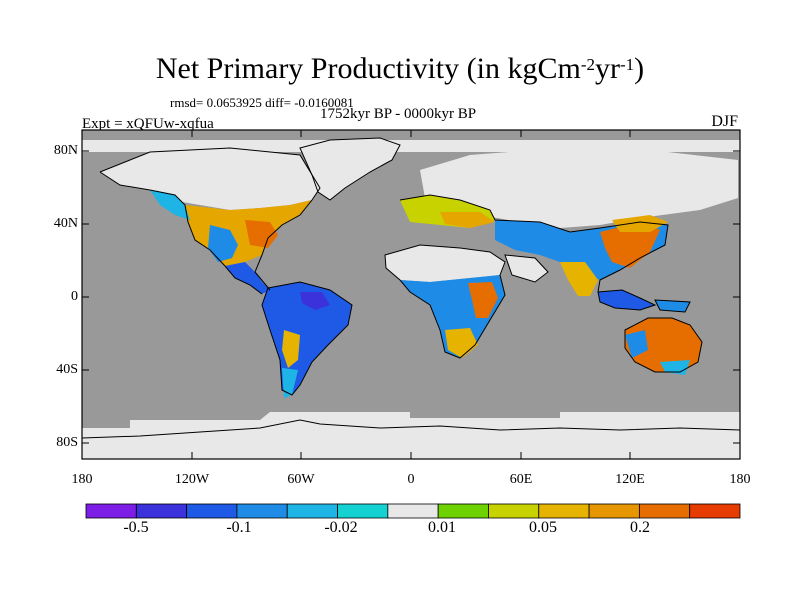 This screenshot has width=800, height=600. I want to click on south-america-amazon, so click(315, 301).